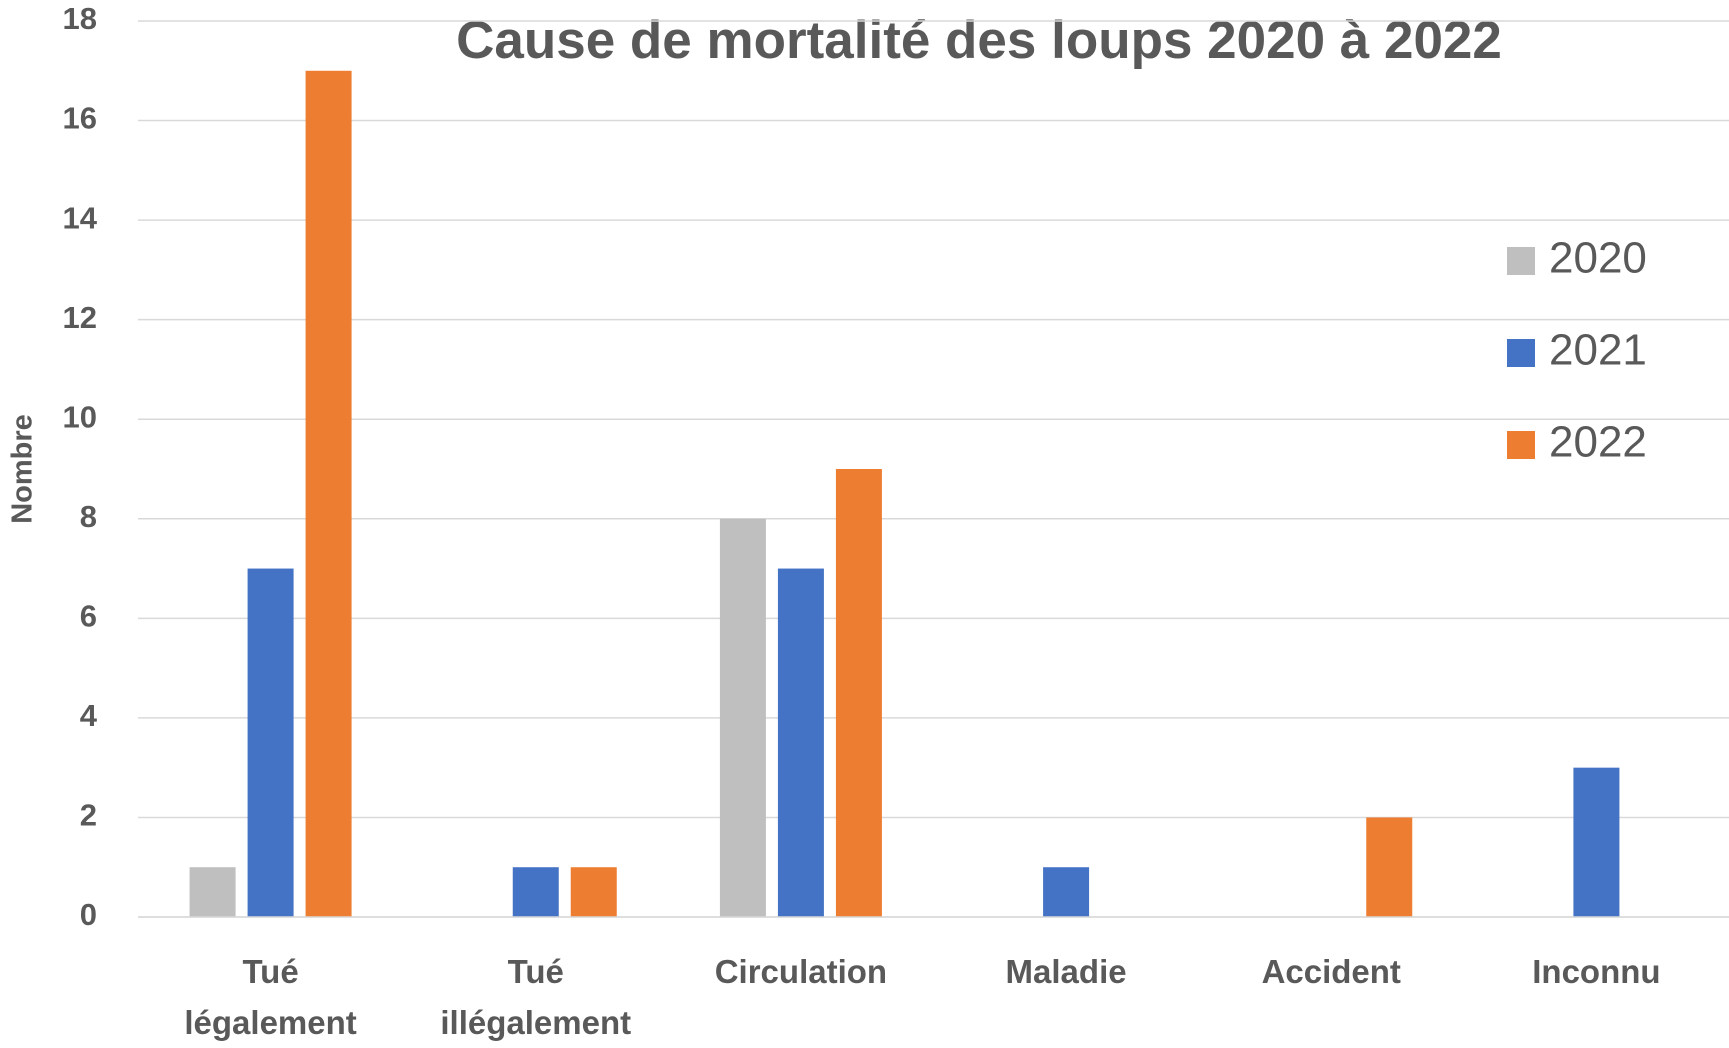 This screenshot has width=1729, height=1048. What do you see at coordinates (979, 40) in the screenshot?
I see `chart-title: Cause de mortalité des loups 2020 à 2022` at bounding box center [979, 40].